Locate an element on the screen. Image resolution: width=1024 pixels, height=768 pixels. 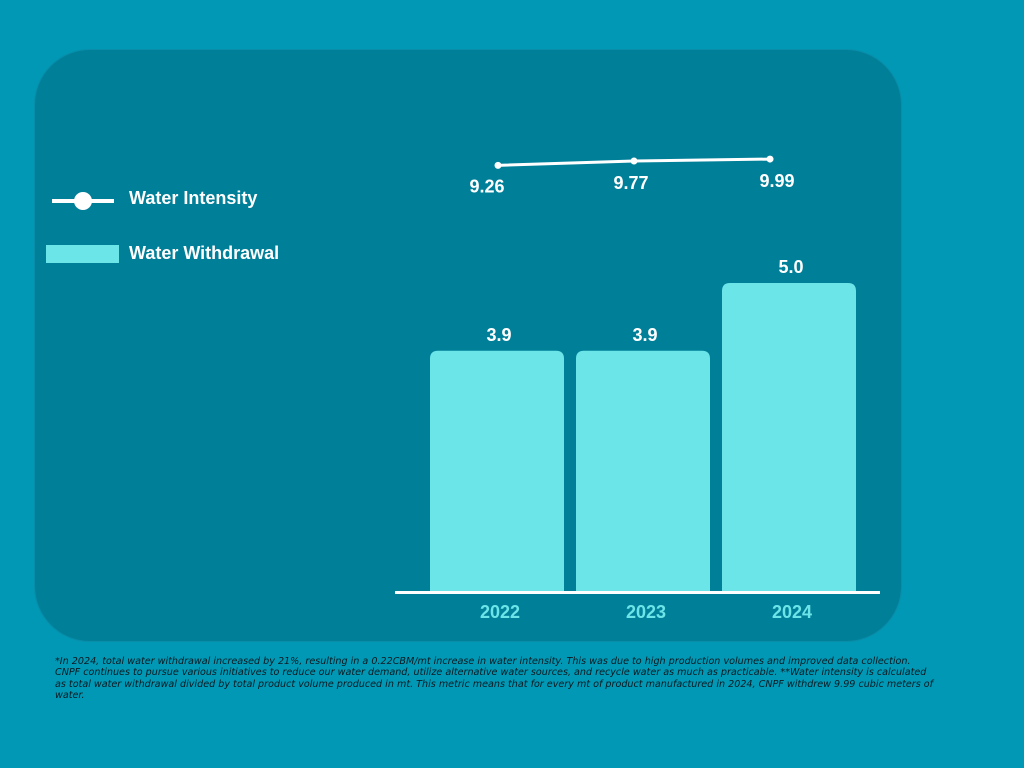
bar-2022 is located at coordinates (497, 470).